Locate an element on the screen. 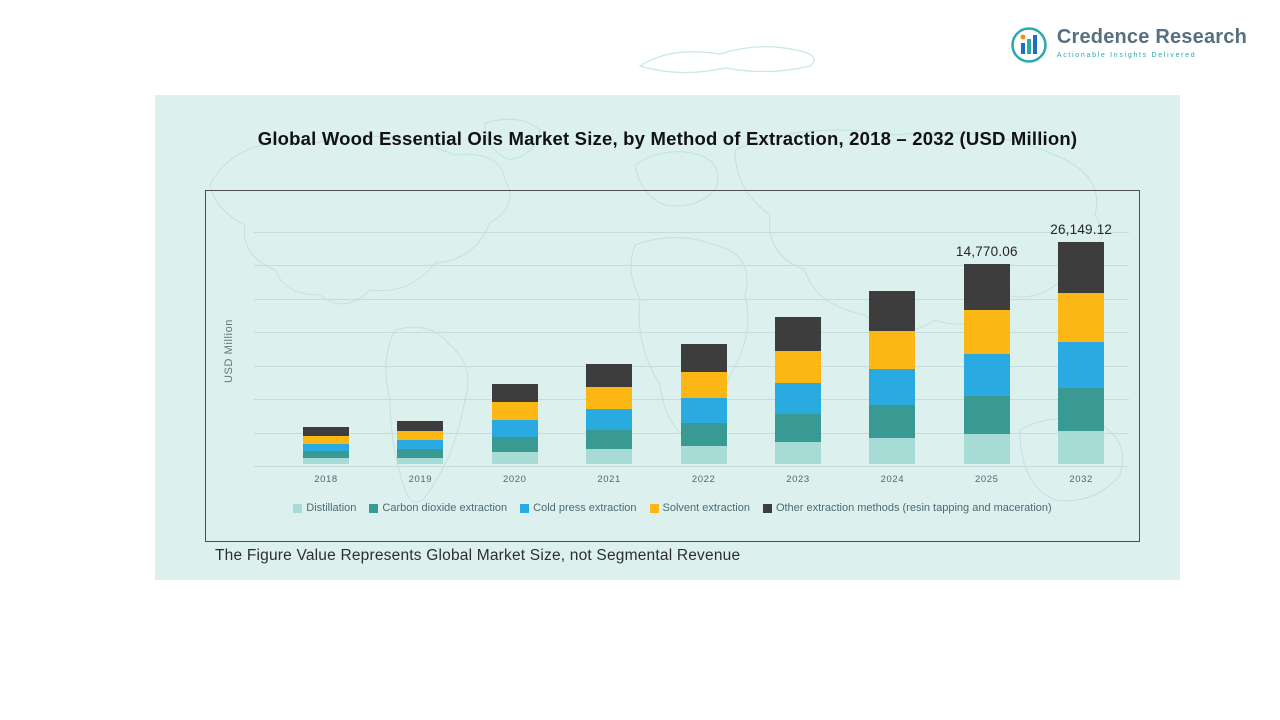 This screenshot has height=720, width=1280. x-axis-tick-2019: 2019 is located at coordinates (420, 479).